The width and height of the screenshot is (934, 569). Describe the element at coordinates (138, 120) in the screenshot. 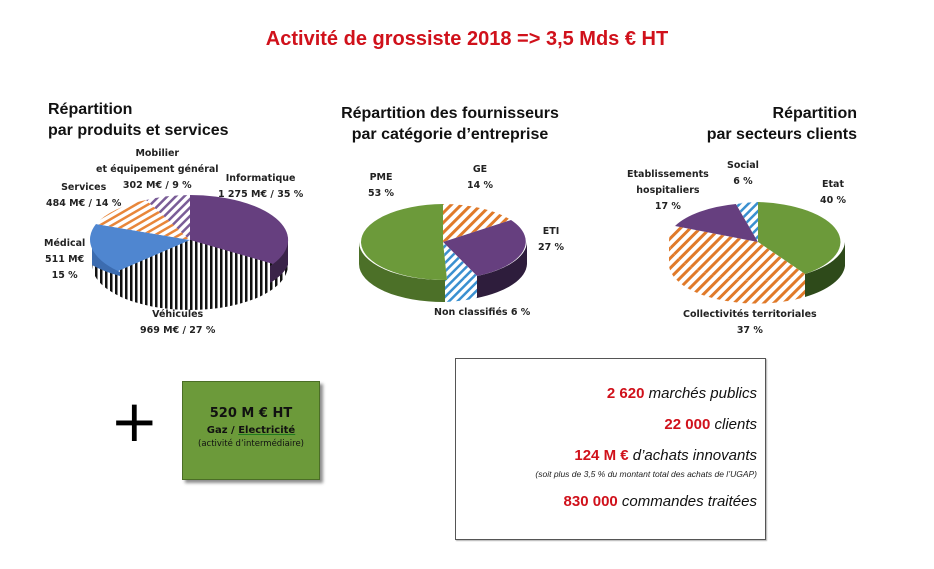

I see `chart-1-title: Répartition par produits et services` at that location.